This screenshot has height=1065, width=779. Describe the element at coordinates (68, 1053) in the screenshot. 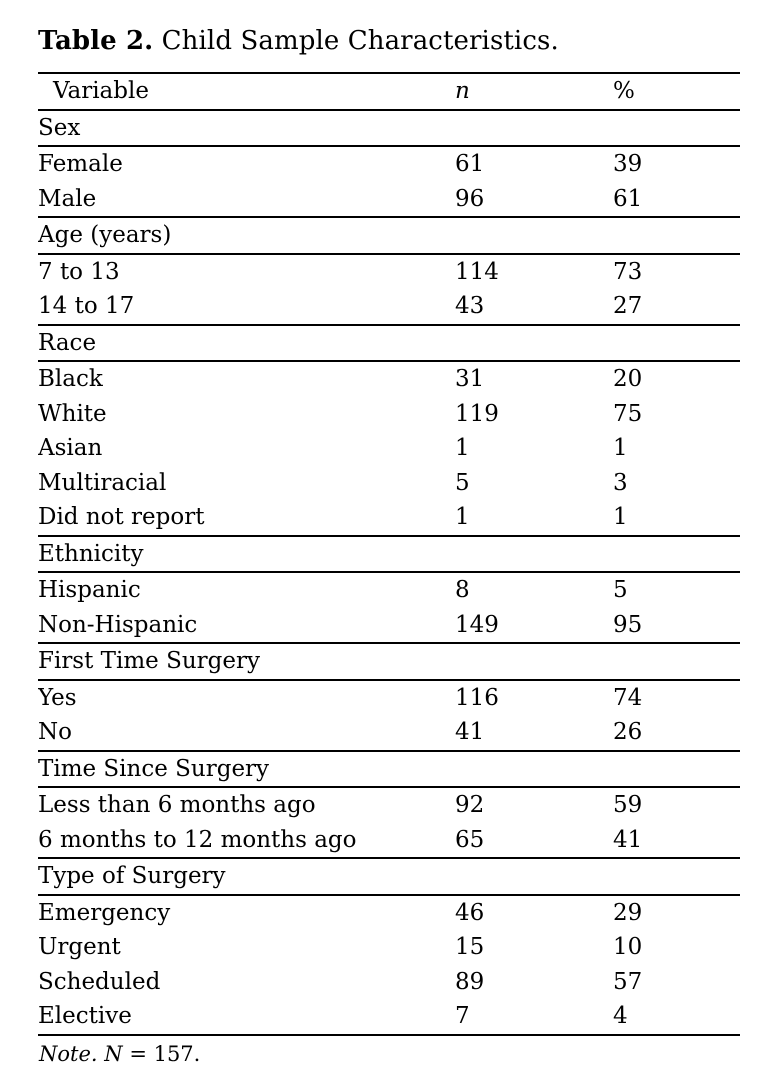

I see `note-label: Note.` at that location.